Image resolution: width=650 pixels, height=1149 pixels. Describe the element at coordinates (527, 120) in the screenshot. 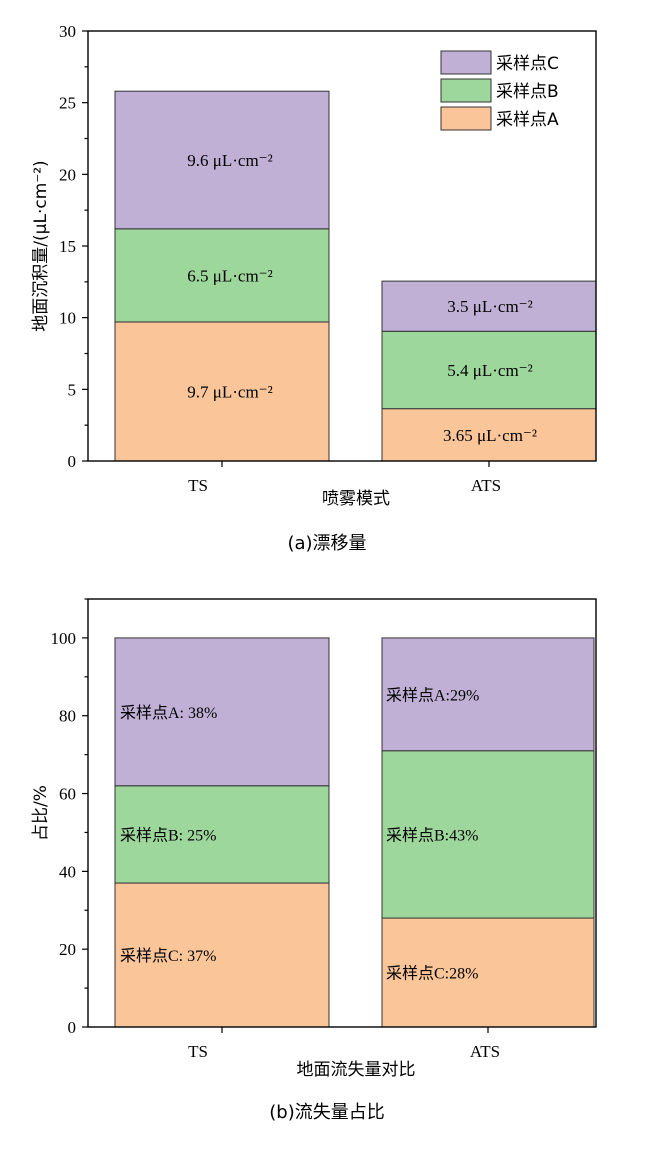

I see `legend-label-2: 采样点A` at that location.